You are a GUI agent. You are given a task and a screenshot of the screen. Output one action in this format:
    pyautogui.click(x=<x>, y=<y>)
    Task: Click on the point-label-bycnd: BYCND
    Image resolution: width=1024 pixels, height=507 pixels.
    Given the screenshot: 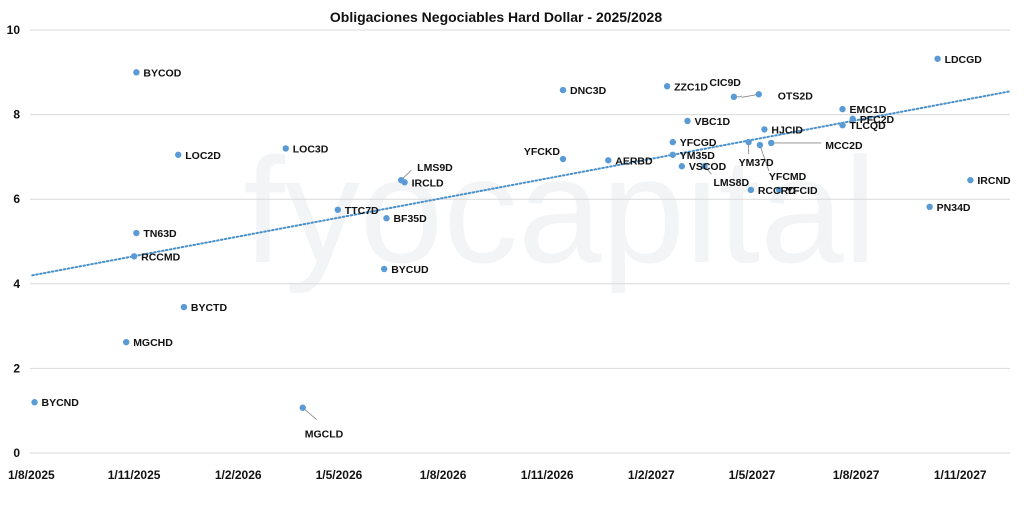 What is the action you would take?
    pyautogui.click(x=61, y=403)
    